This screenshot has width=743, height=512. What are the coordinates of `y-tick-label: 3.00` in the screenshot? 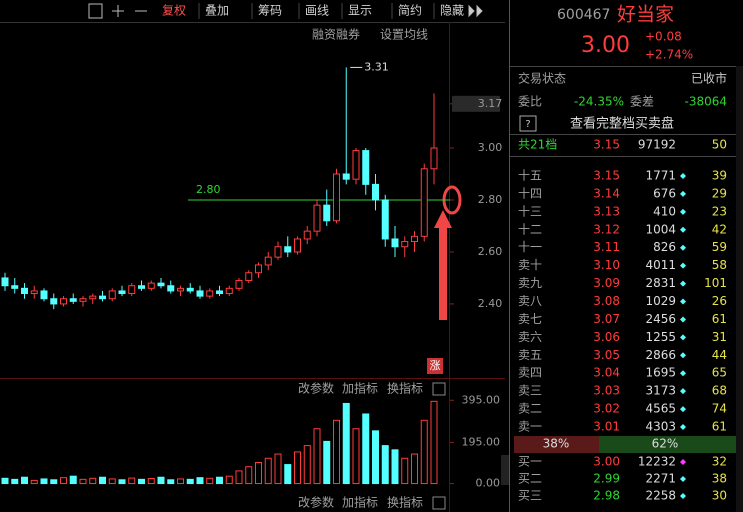 It's located at (490, 147).